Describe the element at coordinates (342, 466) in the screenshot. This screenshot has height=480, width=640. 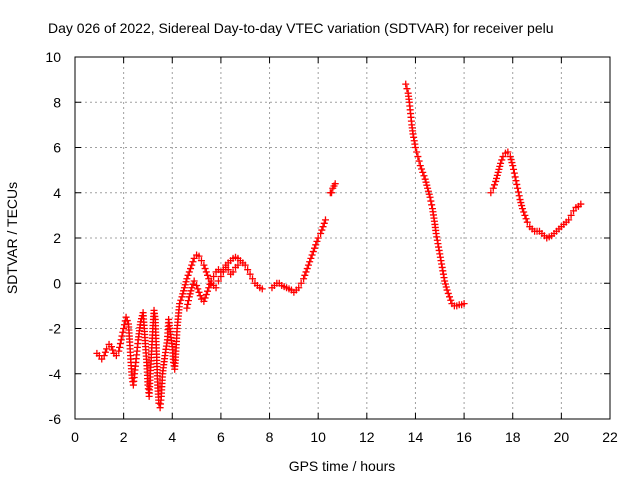
I see `x-axis-label: GPS time / hours` at that location.